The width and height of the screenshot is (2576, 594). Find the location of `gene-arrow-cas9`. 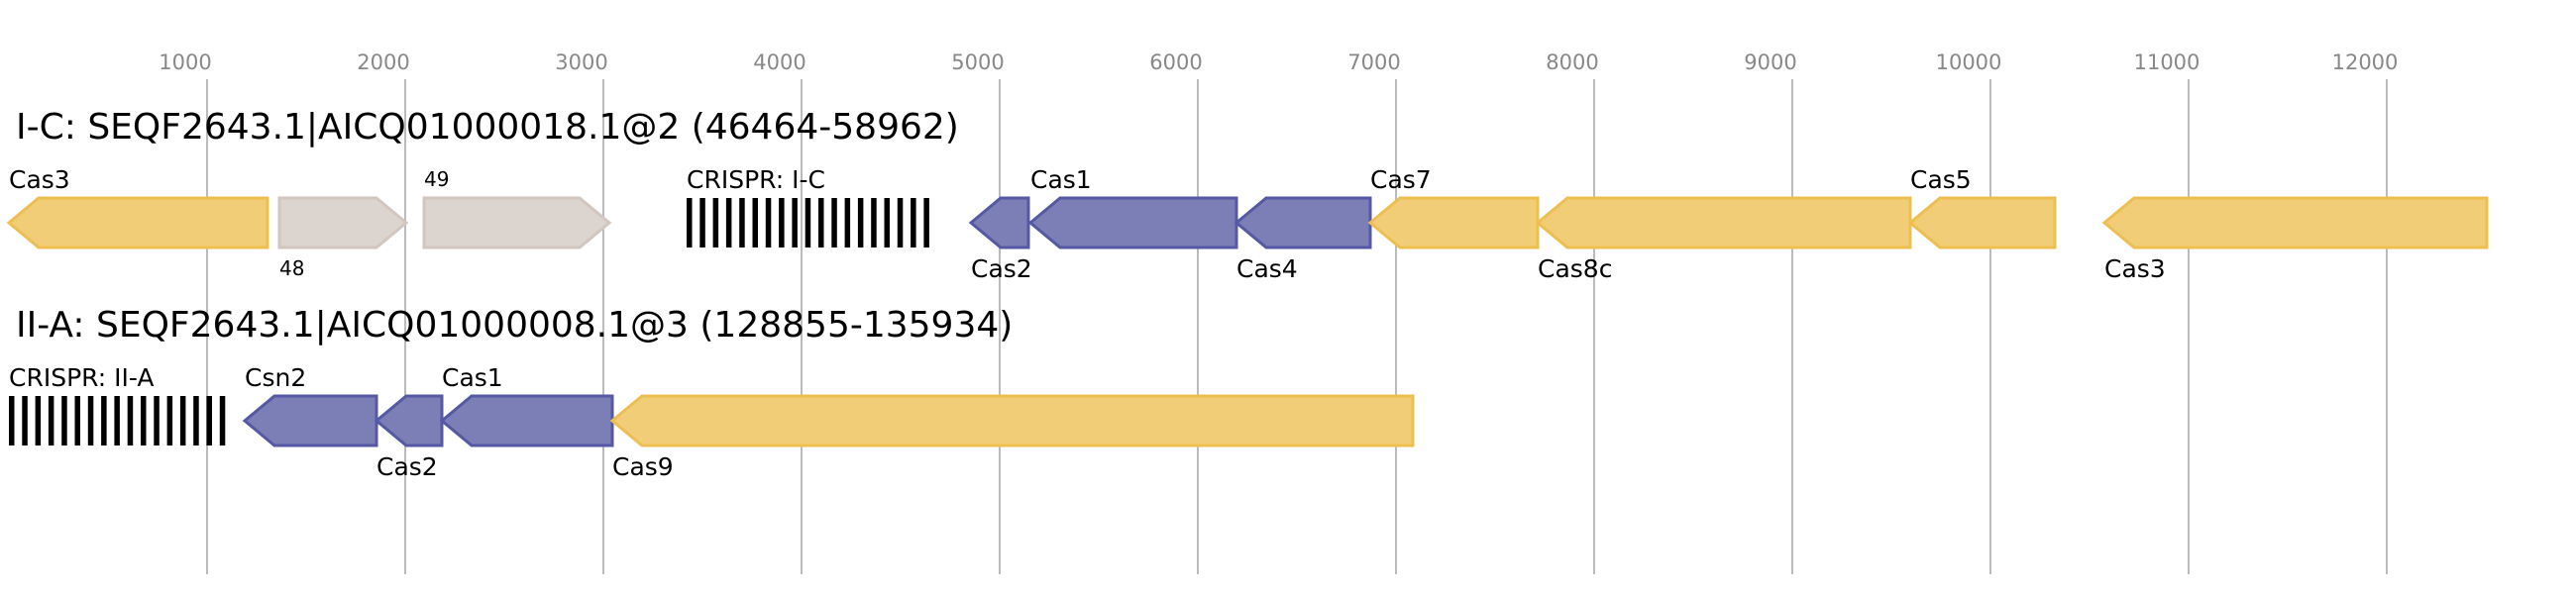

gene-arrow-cas9 is located at coordinates (1012, 420).